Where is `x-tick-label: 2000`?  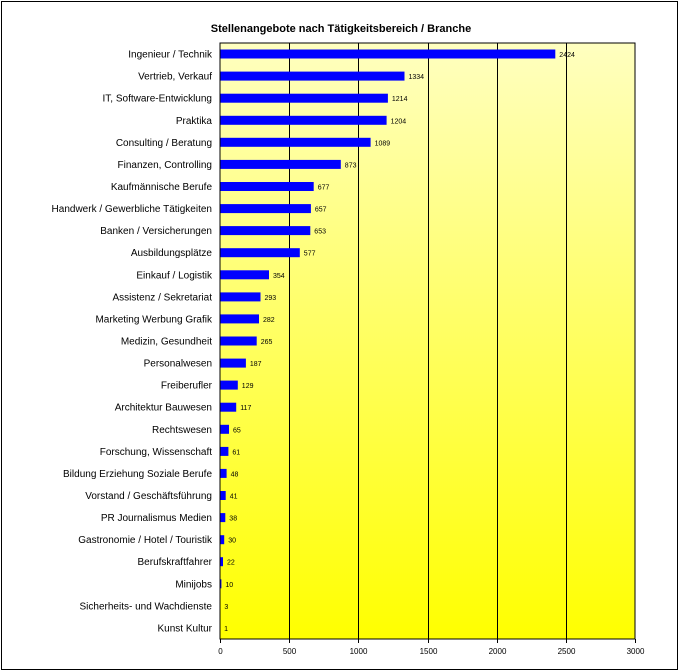 x-tick-label: 2000 is located at coordinates (498, 651).